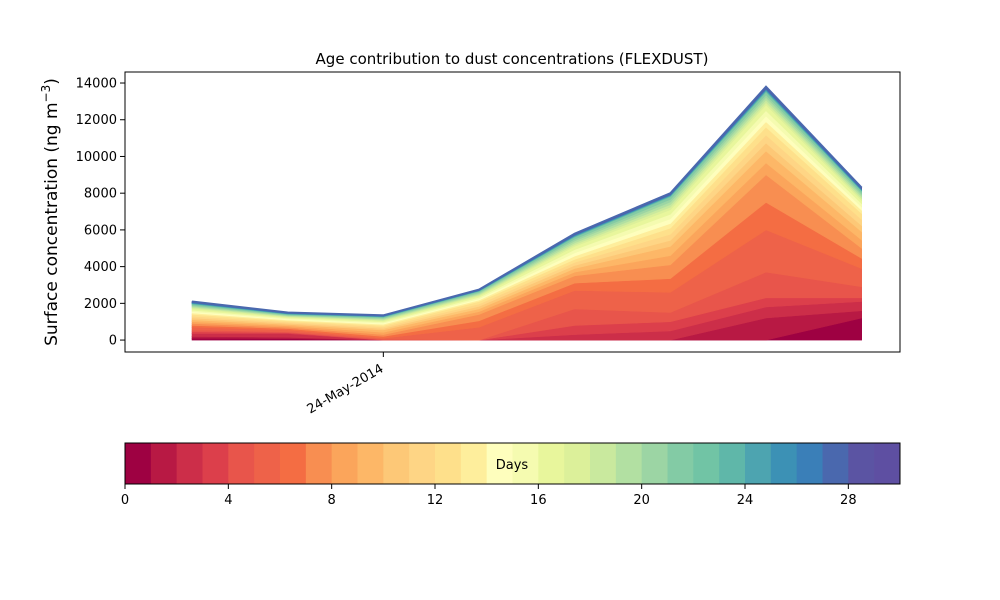  I want to click on colorbar-frame, so click(512, 463).